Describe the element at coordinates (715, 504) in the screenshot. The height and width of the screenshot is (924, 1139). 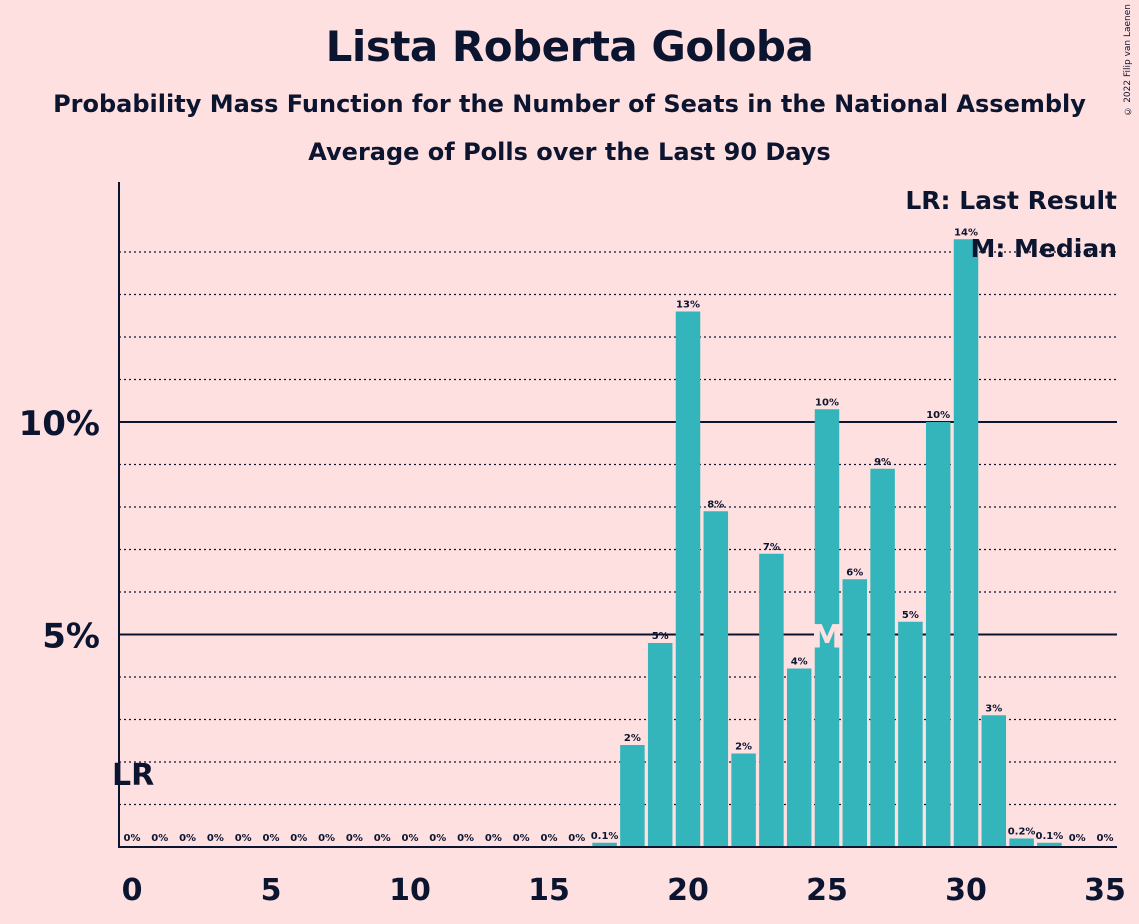
I see `bar-value-label: 8%` at that location.